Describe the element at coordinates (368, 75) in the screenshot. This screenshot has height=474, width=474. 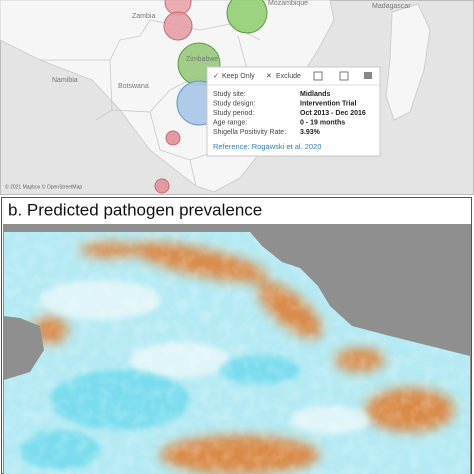
I see `table-icon` at that location.